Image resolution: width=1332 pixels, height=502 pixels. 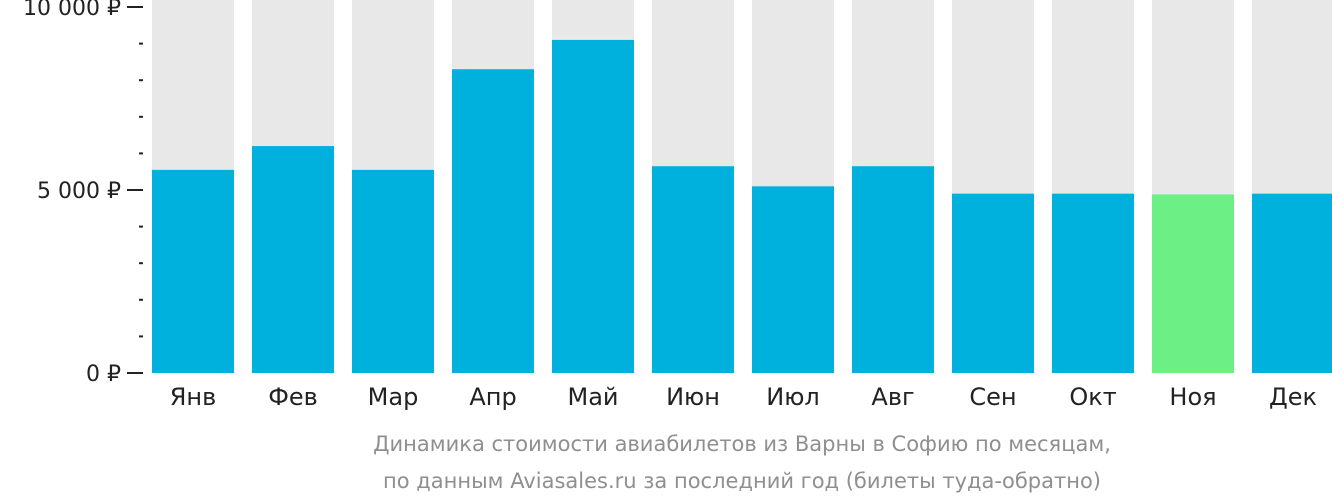 What do you see at coordinates (1193, 283) in the screenshot?
I see `bar-highlight` at bounding box center [1193, 283].